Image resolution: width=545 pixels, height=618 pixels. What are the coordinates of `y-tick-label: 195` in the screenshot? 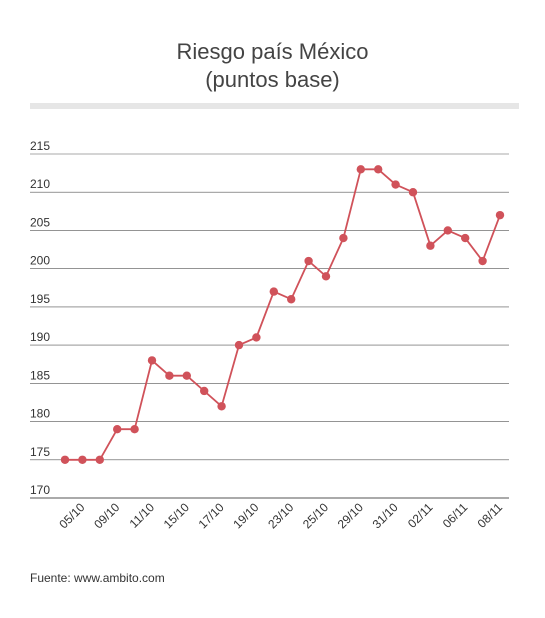 It's located at (40, 299).